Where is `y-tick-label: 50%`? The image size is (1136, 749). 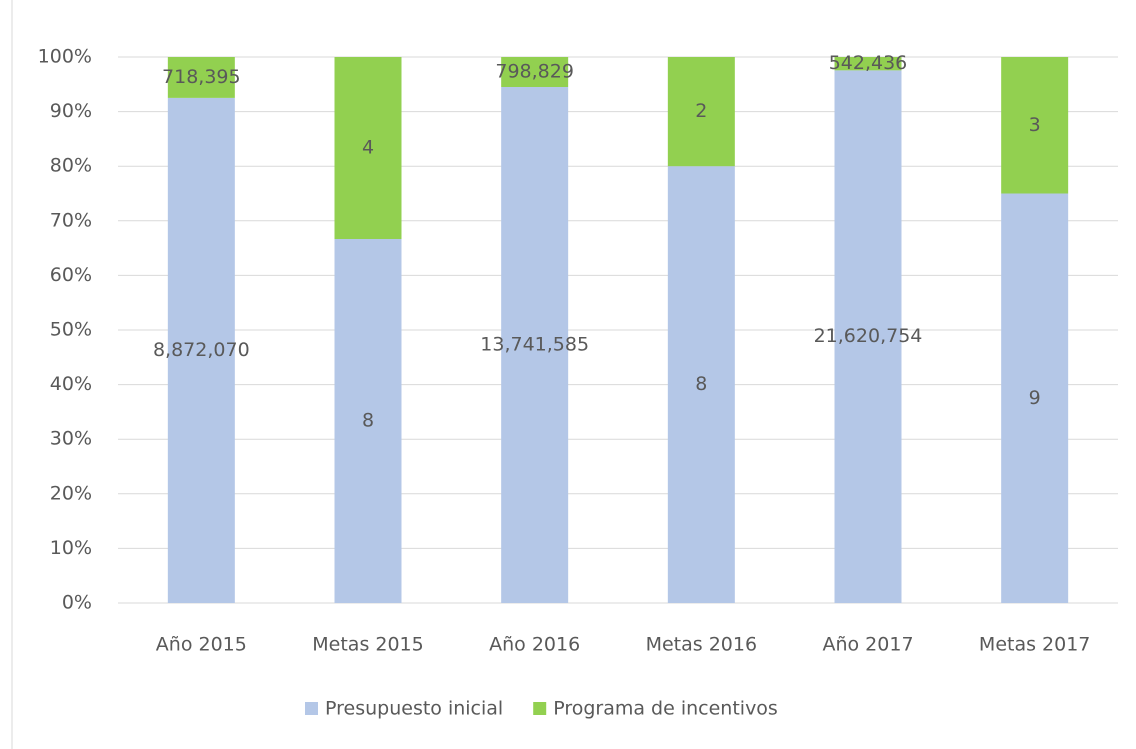
y-tick-label: 50% is located at coordinates (71, 330).